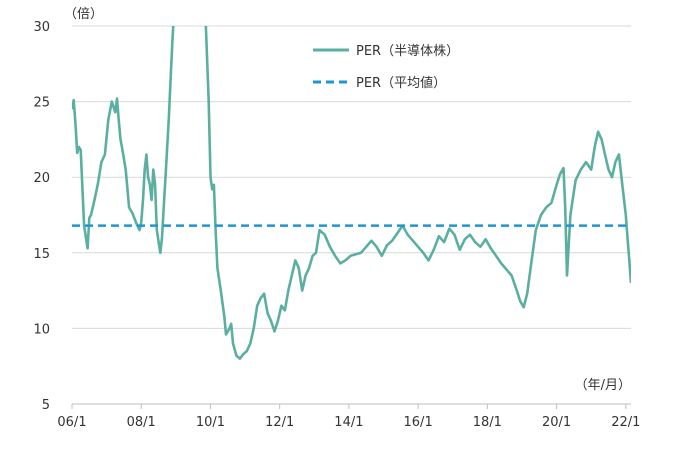 The image size is (681, 454). I want to click on y-tick-label: 30, so click(41, 27).